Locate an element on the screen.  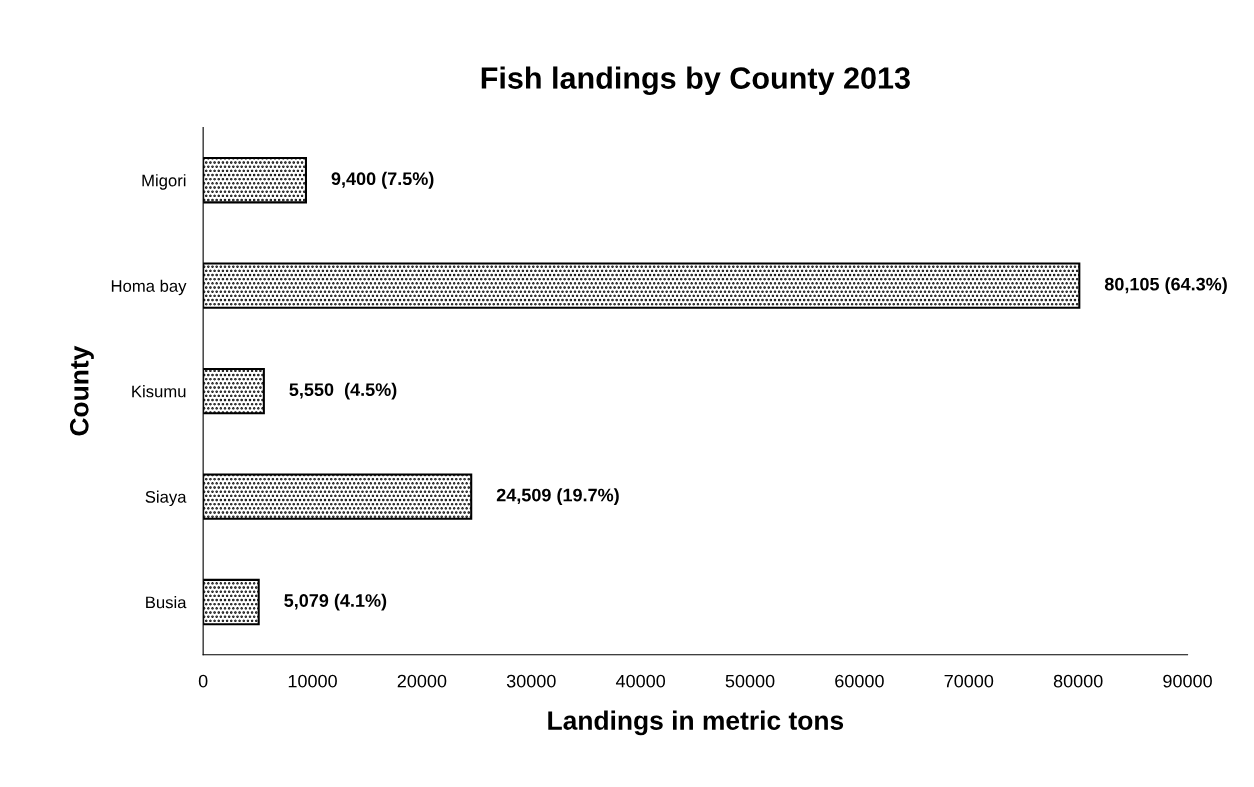
x-tick-label: 80000 is located at coordinates (1078, 681).